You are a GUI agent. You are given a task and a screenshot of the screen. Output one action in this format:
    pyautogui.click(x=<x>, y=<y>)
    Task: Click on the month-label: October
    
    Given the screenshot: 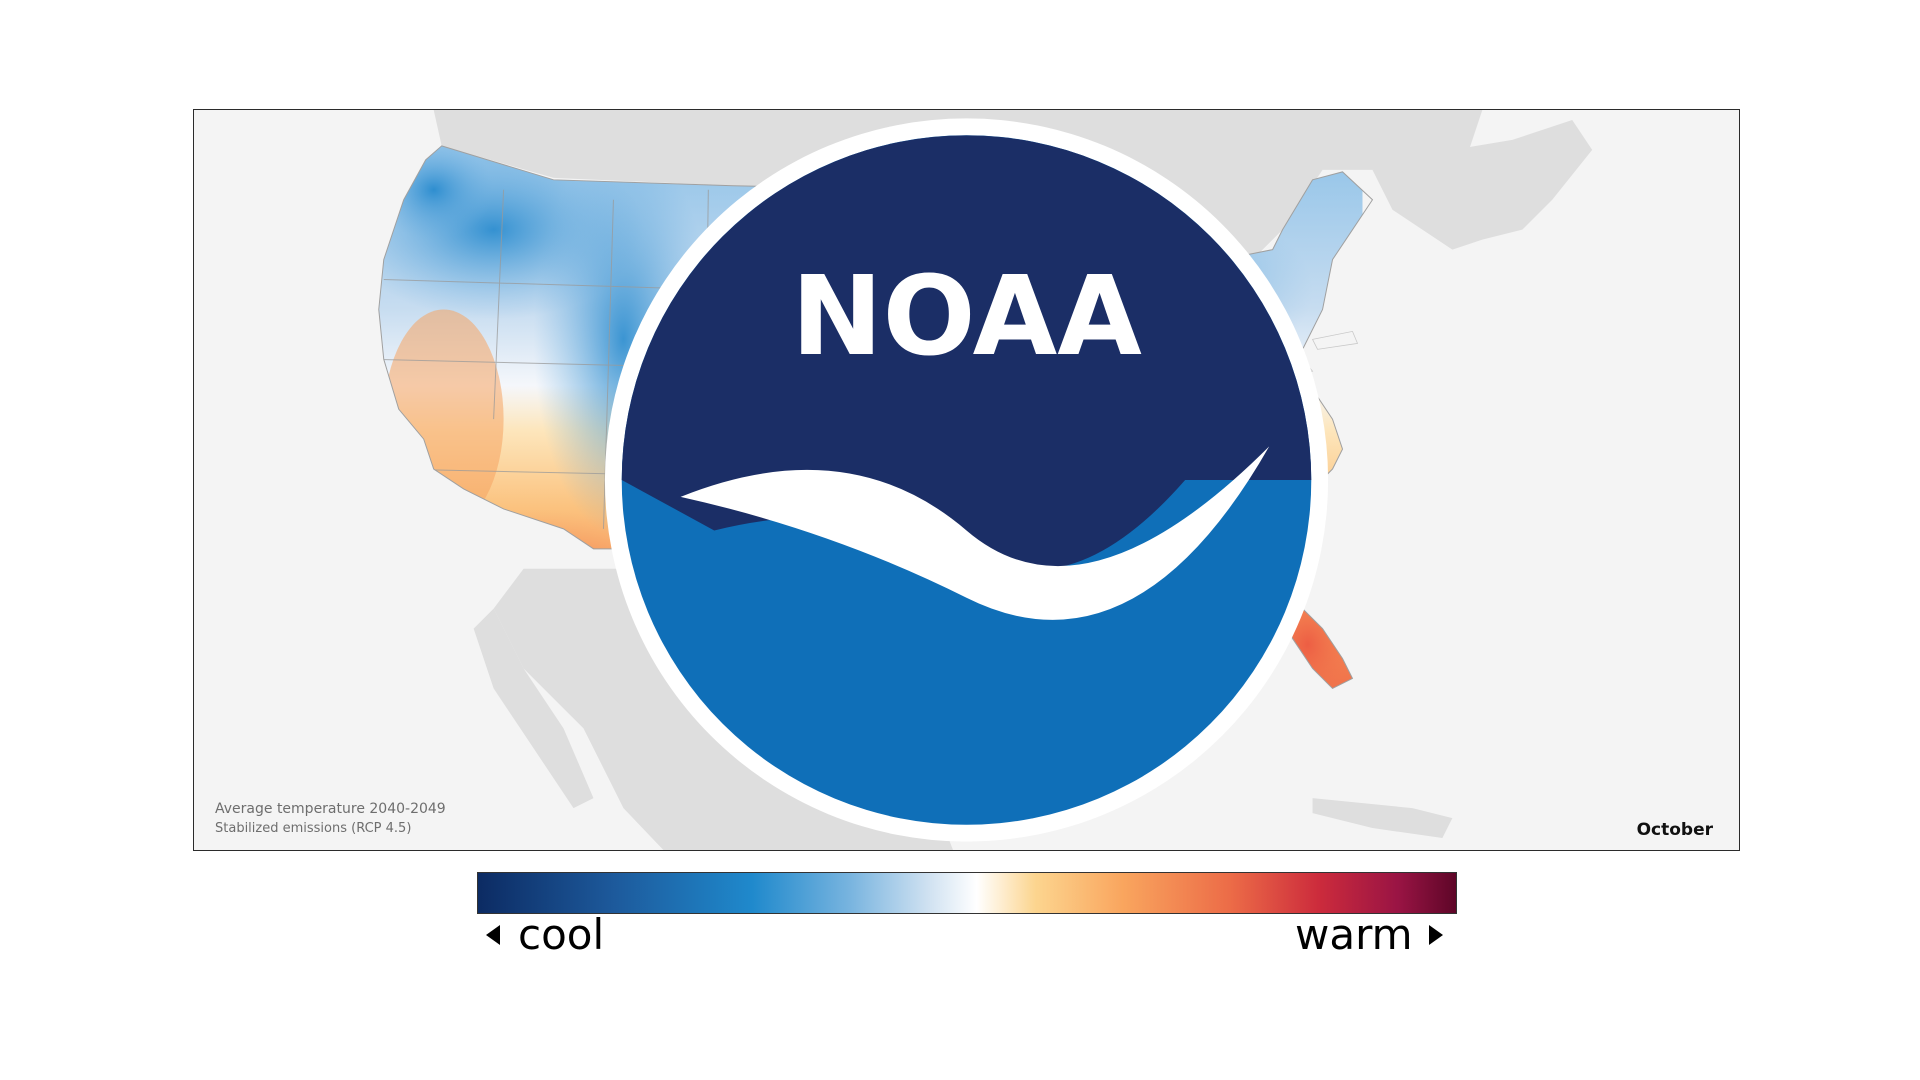 What is the action you would take?
    pyautogui.click(x=1674, y=830)
    